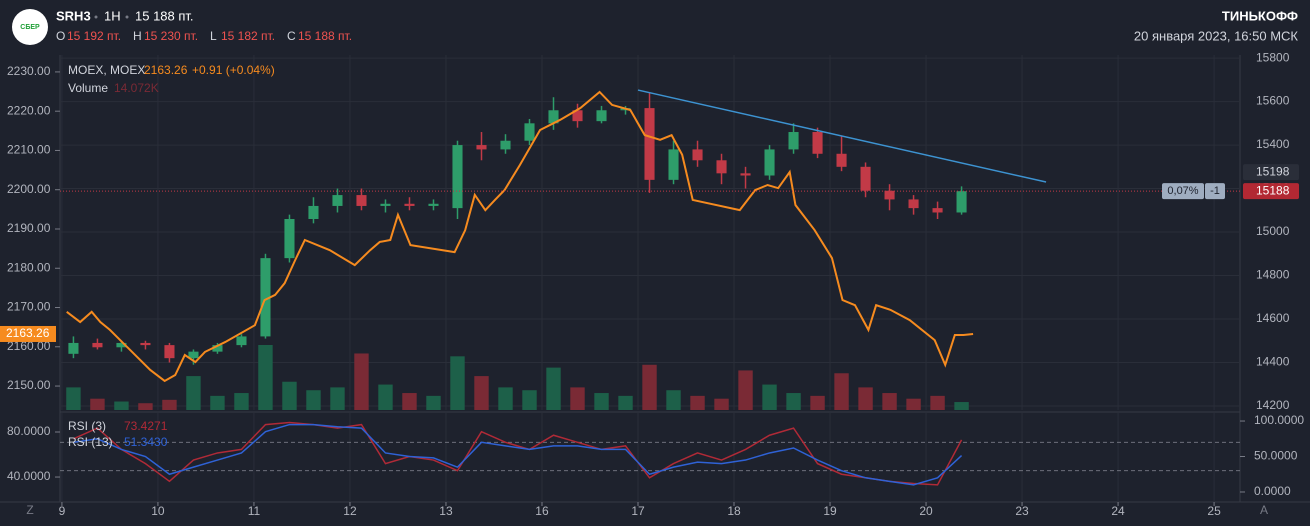 This screenshot has height=526, width=1310. What do you see at coordinates (830, 511) in the screenshot?
I see `x-tick-label: 19` at bounding box center [830, 511].